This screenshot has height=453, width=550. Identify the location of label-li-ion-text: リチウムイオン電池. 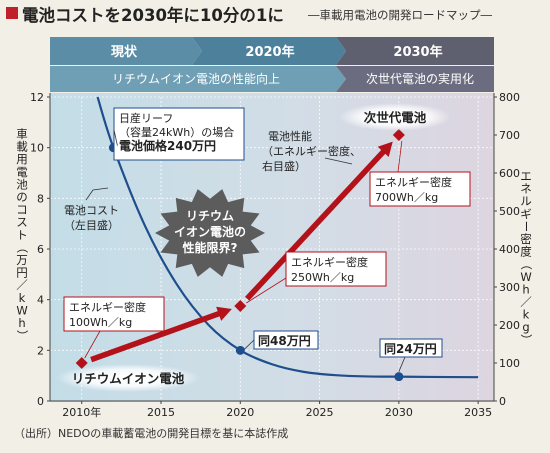
(128, 378).